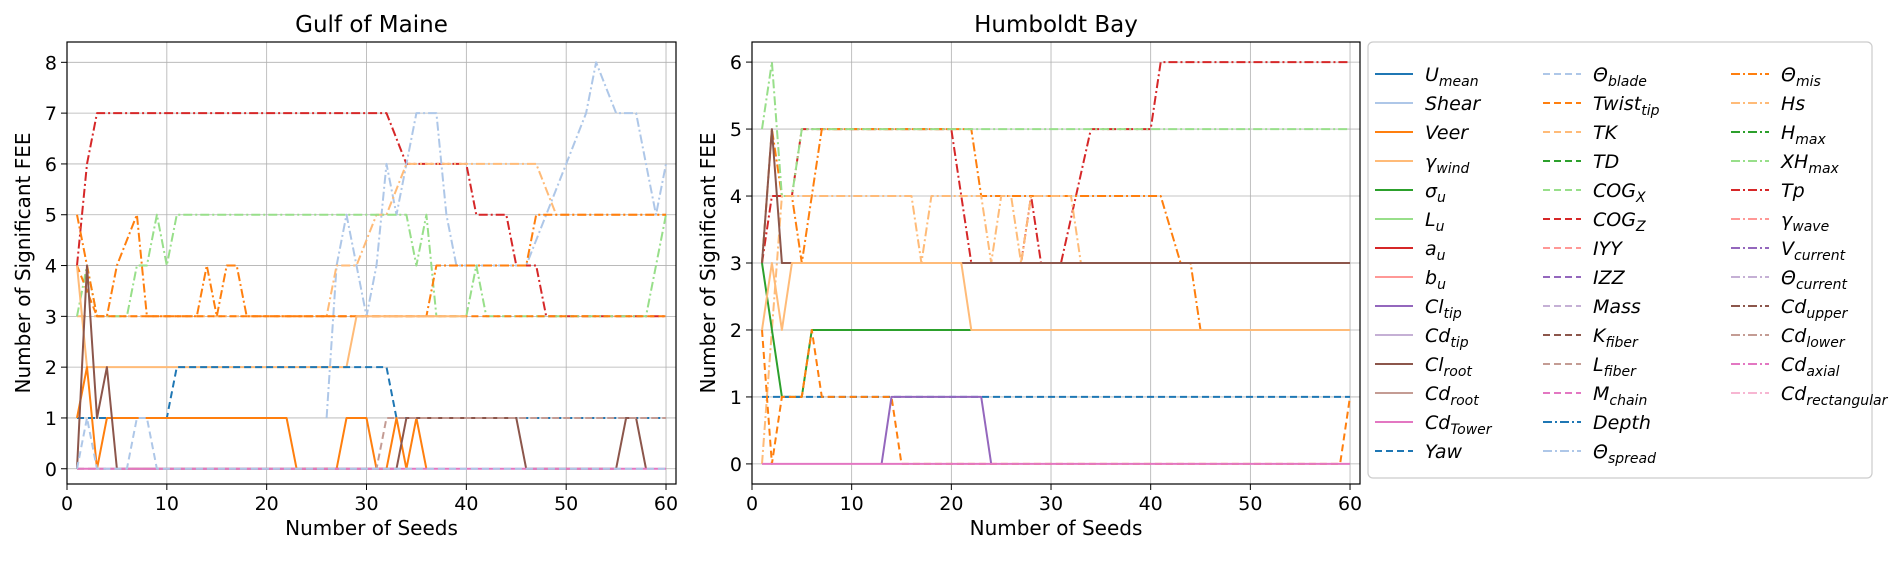  I want to click on legend-item-depth: Depth, so click(1597, 423).